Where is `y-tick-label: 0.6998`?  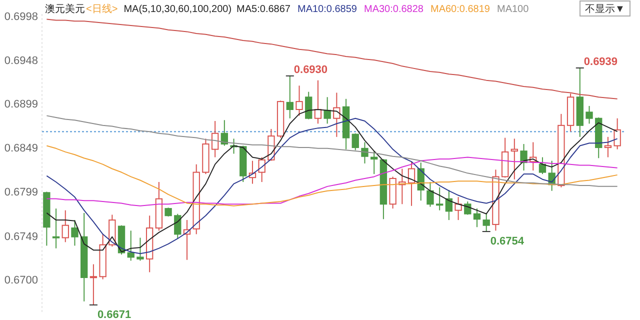 y-tick-label: 0.6998 is located at coordinates (21, 16).